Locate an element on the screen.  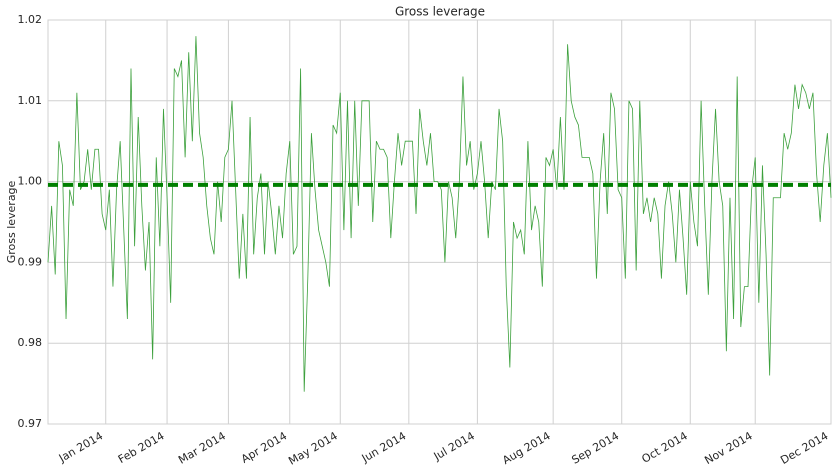
chart-title: Gross leverage is located at coordinates (440, 12).